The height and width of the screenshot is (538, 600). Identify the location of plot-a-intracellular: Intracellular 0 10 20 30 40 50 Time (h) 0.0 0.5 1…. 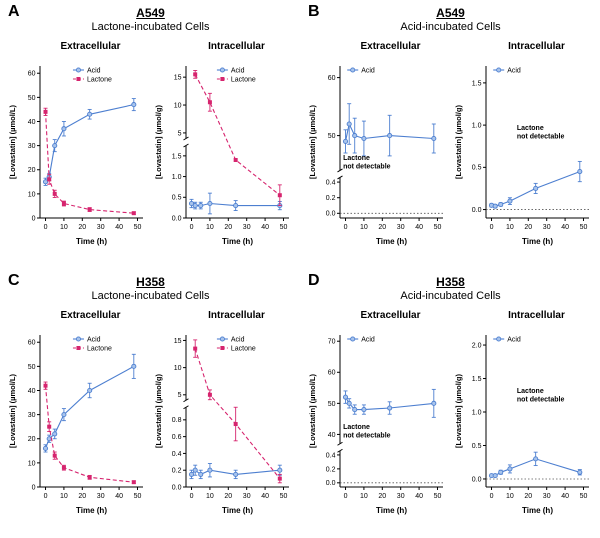
(224, 144).